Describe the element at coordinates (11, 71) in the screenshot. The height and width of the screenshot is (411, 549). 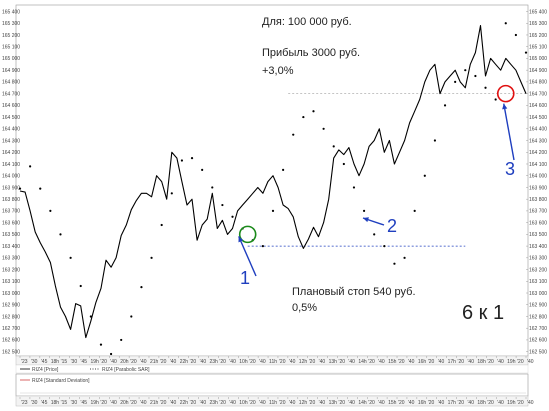
I see `y-tick-label-left: 164 900` at that location.